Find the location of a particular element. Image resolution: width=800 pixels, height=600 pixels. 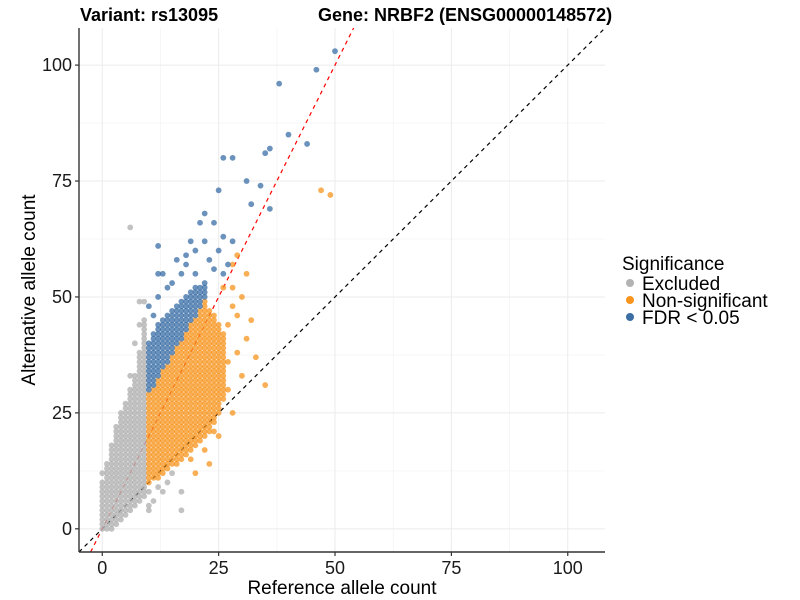

legend-label-non-significant: Non-significant is located at coordinates (705, 301).